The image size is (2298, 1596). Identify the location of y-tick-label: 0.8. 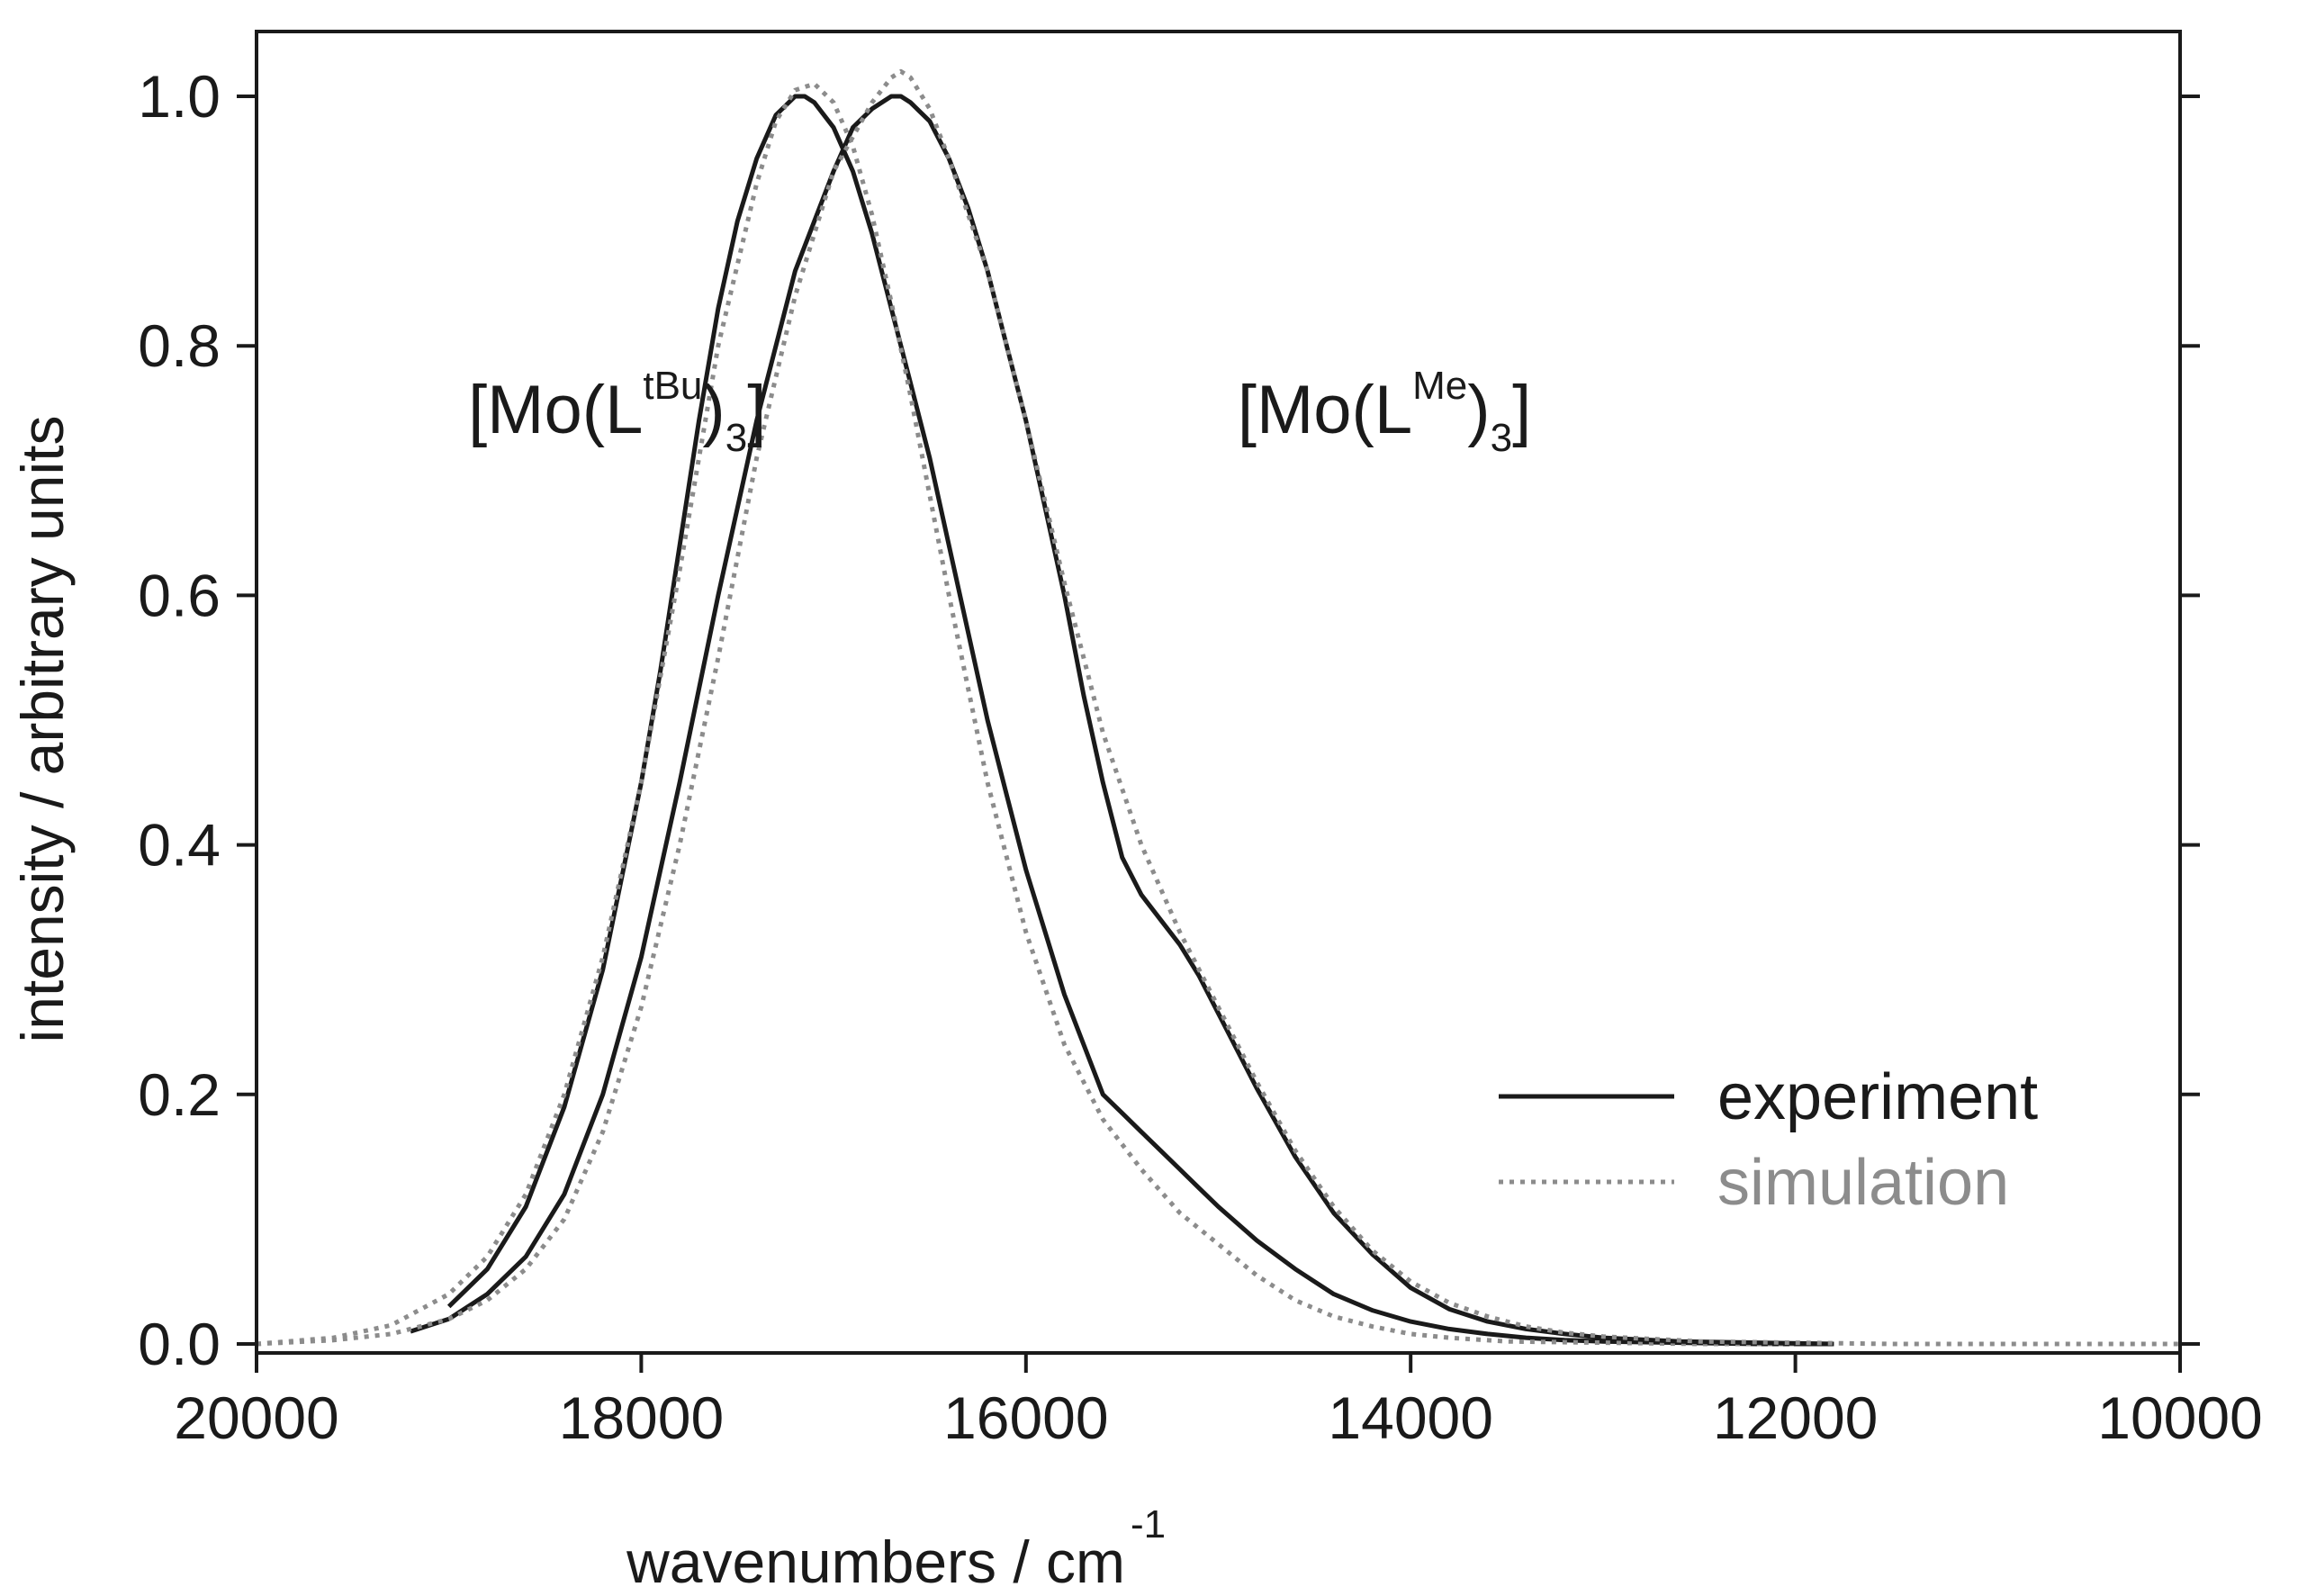
(179, 345).